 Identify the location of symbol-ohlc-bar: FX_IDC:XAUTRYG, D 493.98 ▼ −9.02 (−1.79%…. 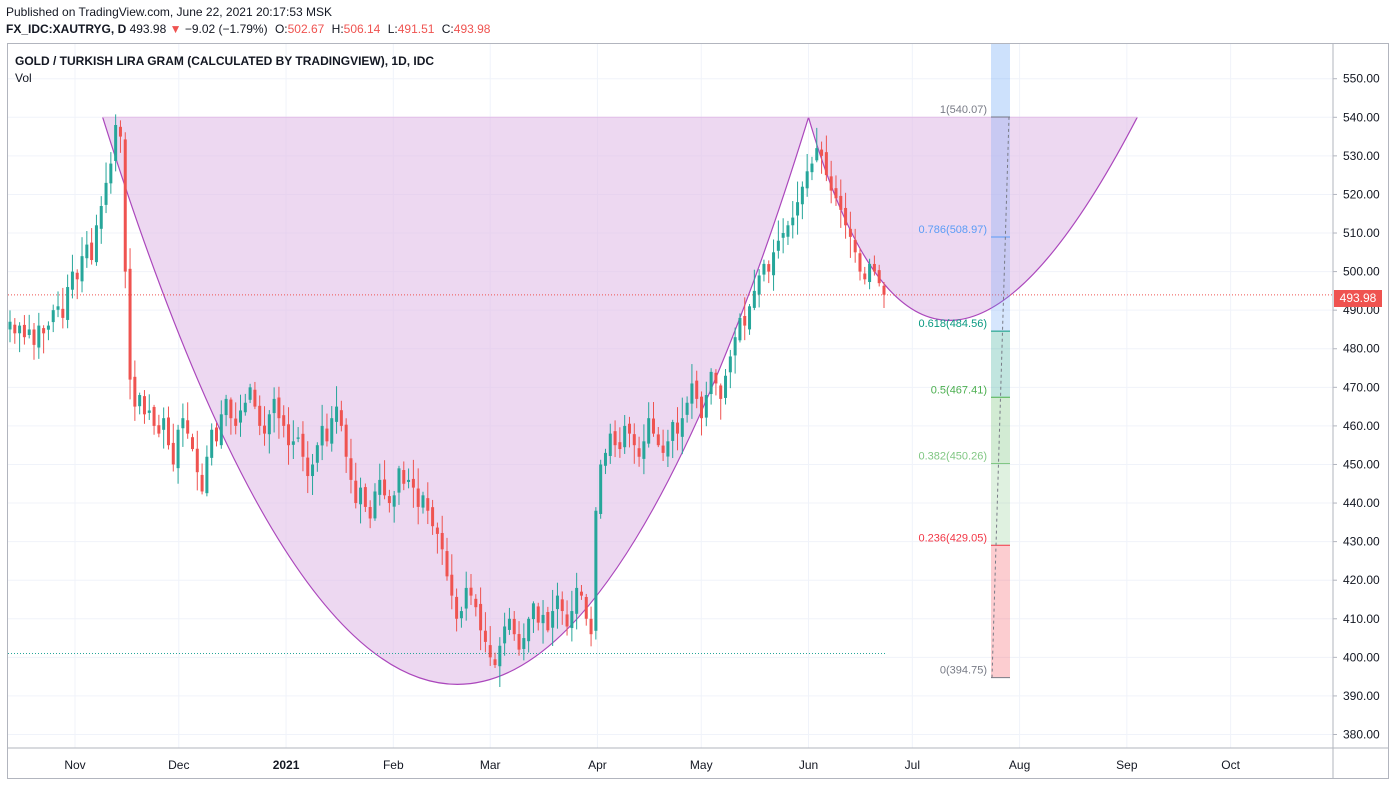
(248, 29).